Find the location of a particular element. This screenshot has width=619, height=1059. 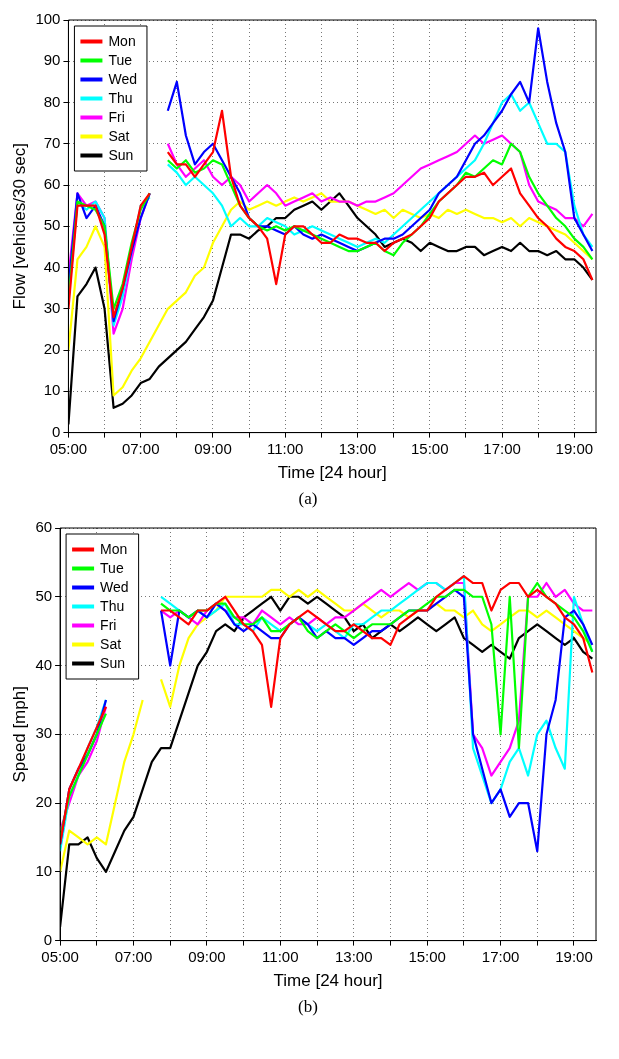

text: (a) is located at coordinates (308, 499).